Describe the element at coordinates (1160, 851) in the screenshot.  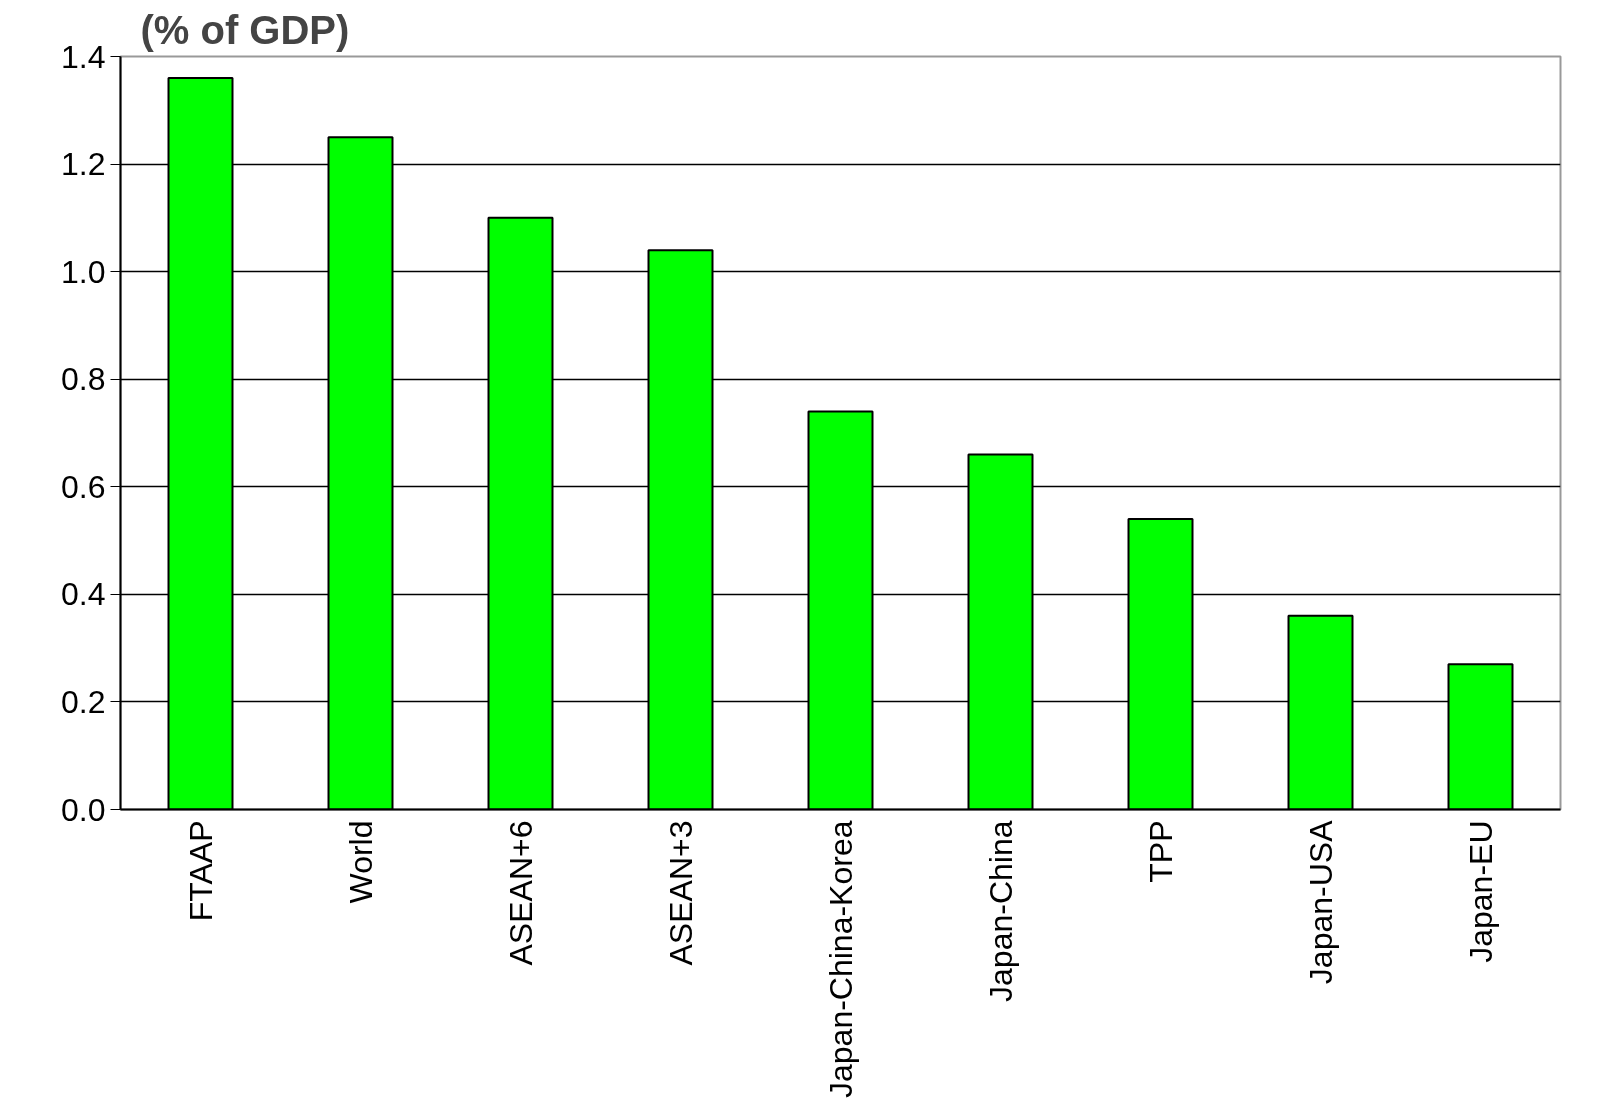
I see `x-tick-label: TPP` at that location.